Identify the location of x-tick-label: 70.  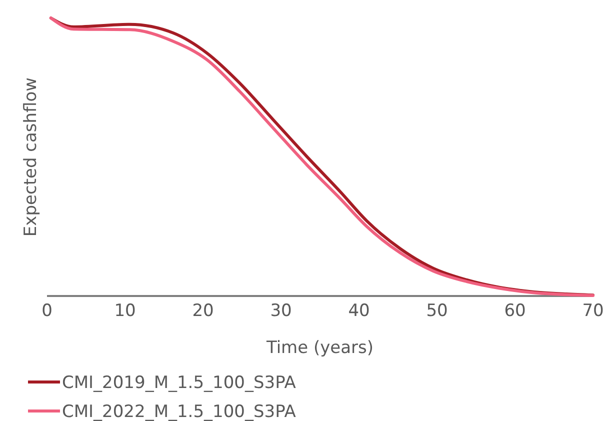
(593, 311).